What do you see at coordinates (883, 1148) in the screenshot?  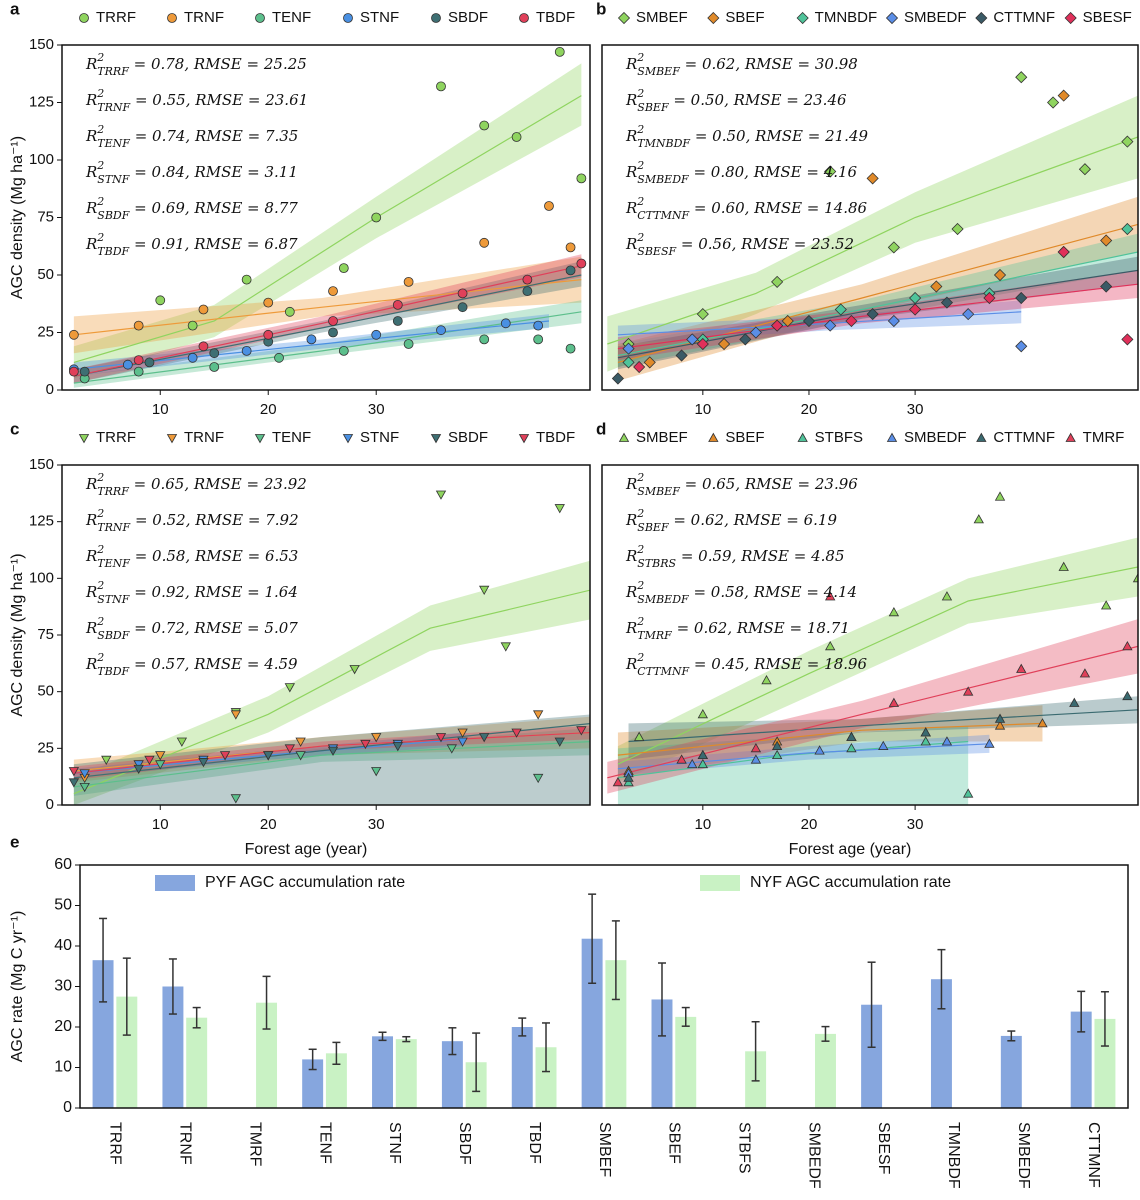 I see `x-tick-label: SBESF` at bounding box center [883, 1148].